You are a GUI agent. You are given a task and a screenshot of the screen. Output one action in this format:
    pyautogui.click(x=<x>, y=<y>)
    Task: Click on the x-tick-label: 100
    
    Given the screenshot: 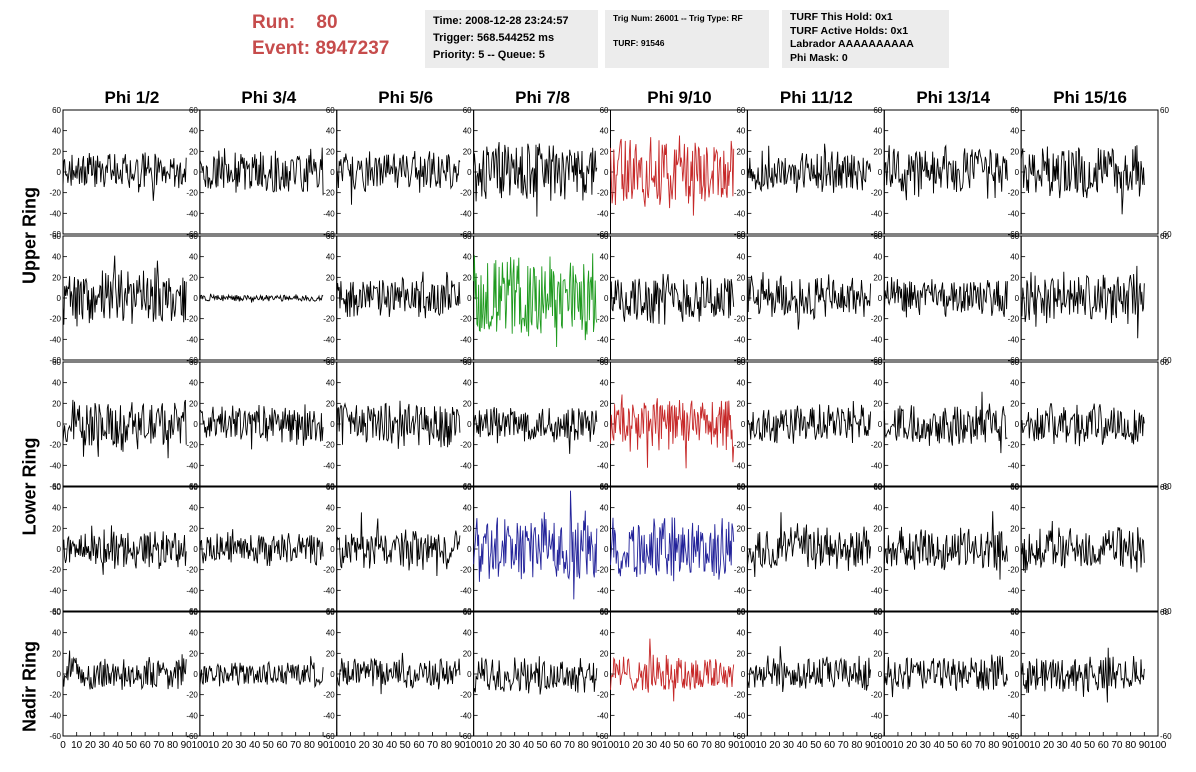 What is the action you would take?
    pyautogui.click(x=884, y=745)
    